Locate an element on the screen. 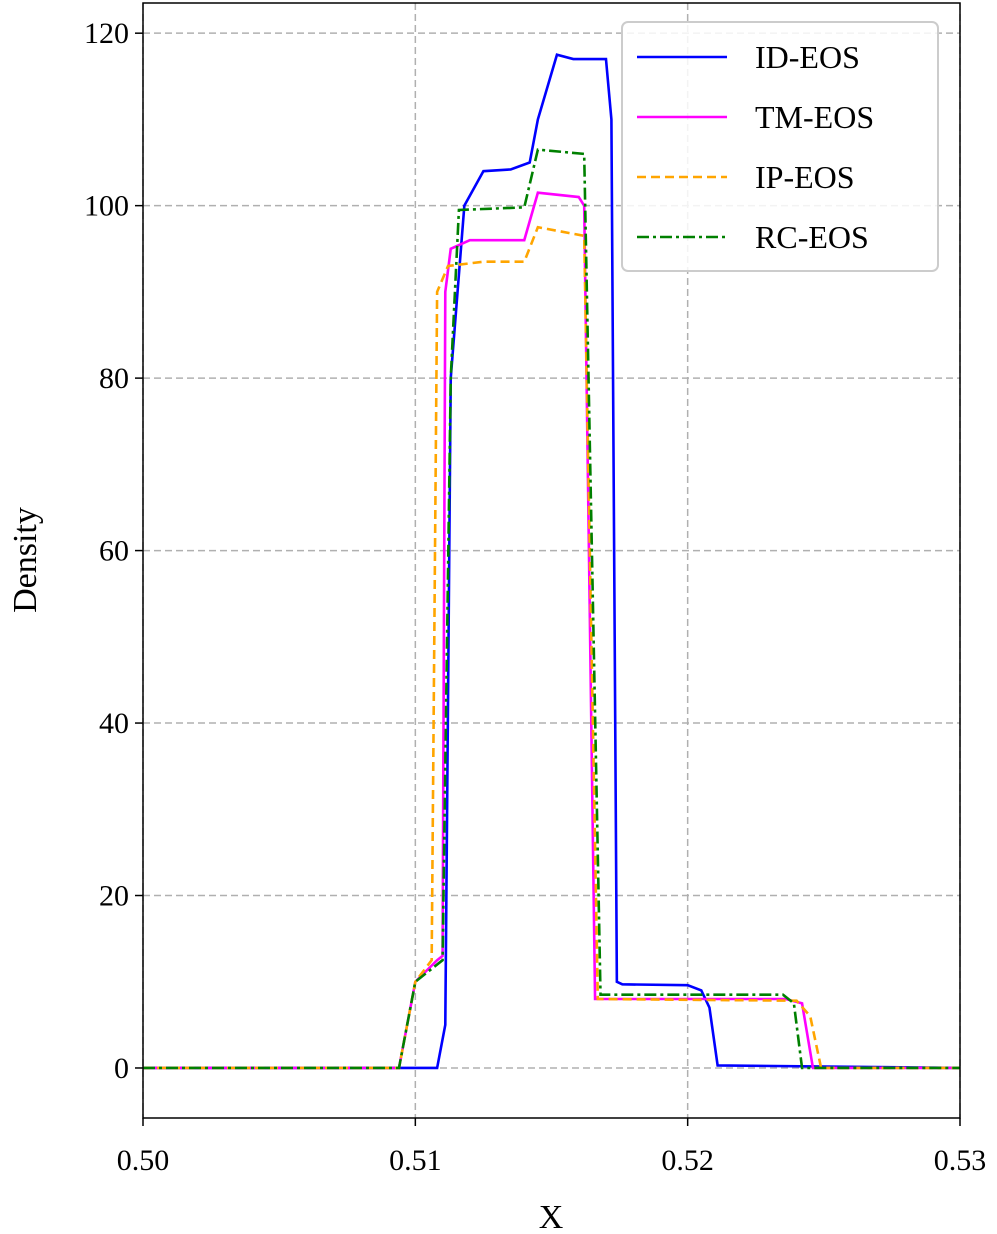 This screenshot has height=1234, width=997. legend-label: RC-EOS is located at coordinates (812, 237).